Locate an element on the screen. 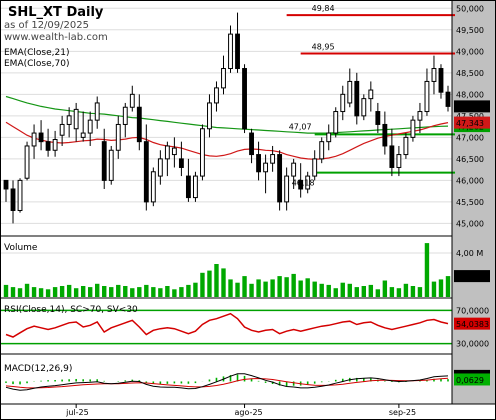 The image size is (496, 420). rsi-tick-label: 70,0000 is located at coordinates (472, 310).